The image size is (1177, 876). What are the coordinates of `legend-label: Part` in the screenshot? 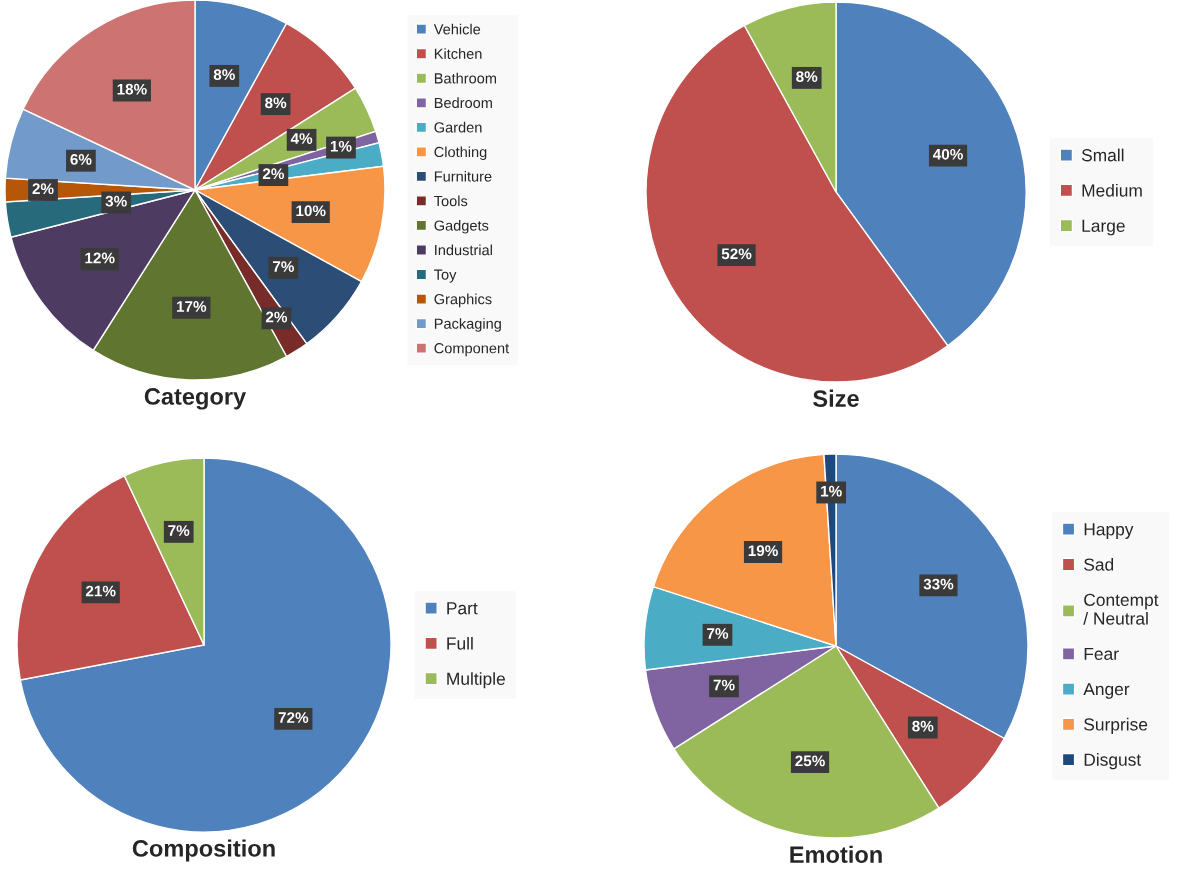 It's located at (462, 608).